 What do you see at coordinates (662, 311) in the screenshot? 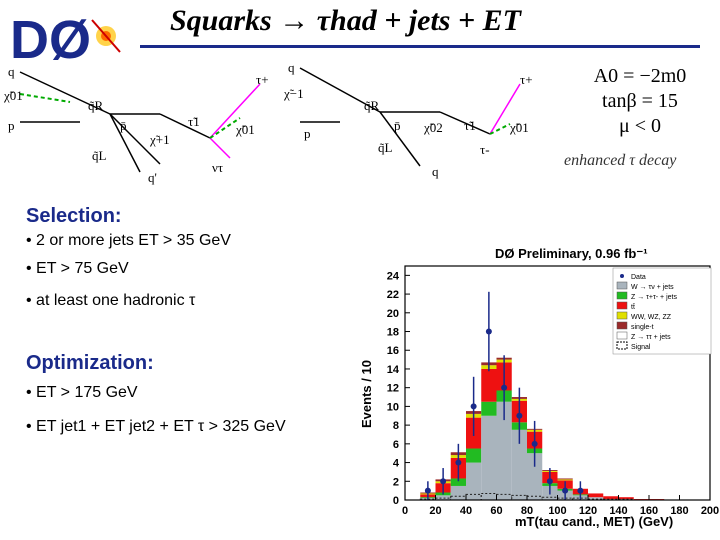
I see `legend-box` at bounding box center [662, 311].